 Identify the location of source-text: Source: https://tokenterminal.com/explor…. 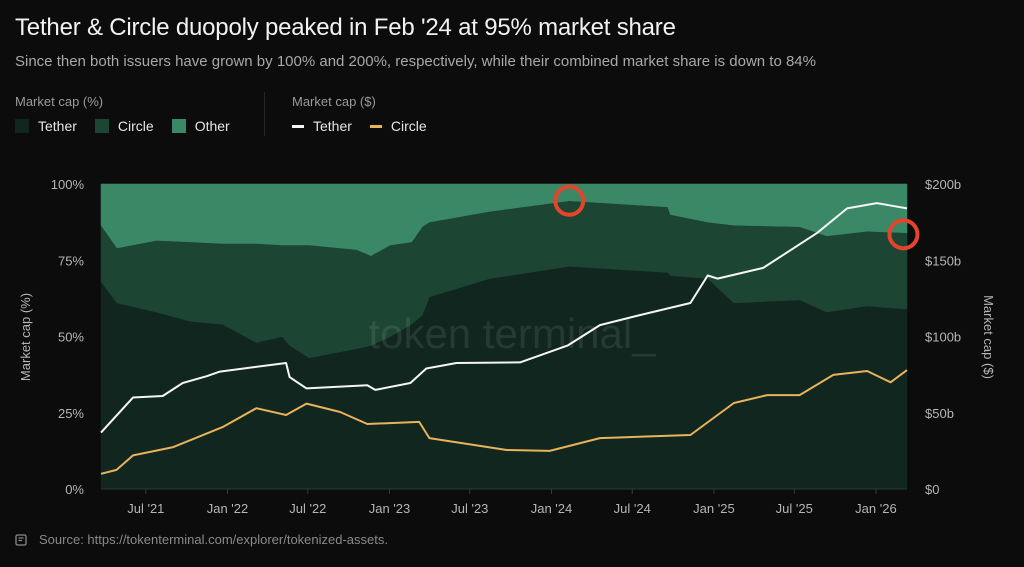
(213, 539).